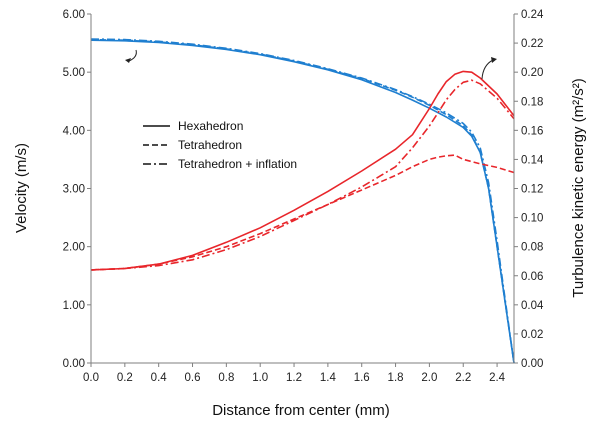 Image resolution: width=597 pixels, height=426 pixels. I want to click on y-right-tick-label: 0.14, so click(532, 160).